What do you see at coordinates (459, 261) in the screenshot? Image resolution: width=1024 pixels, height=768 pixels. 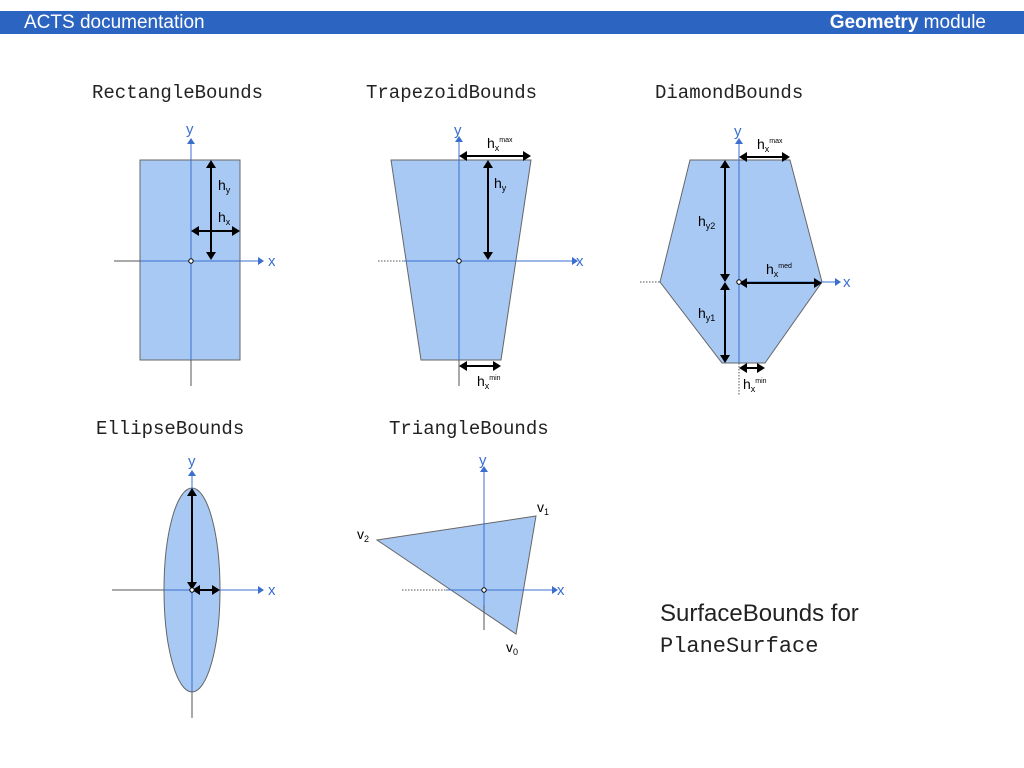 I see `trapezoid-origin` at bounding box center [459, 261].